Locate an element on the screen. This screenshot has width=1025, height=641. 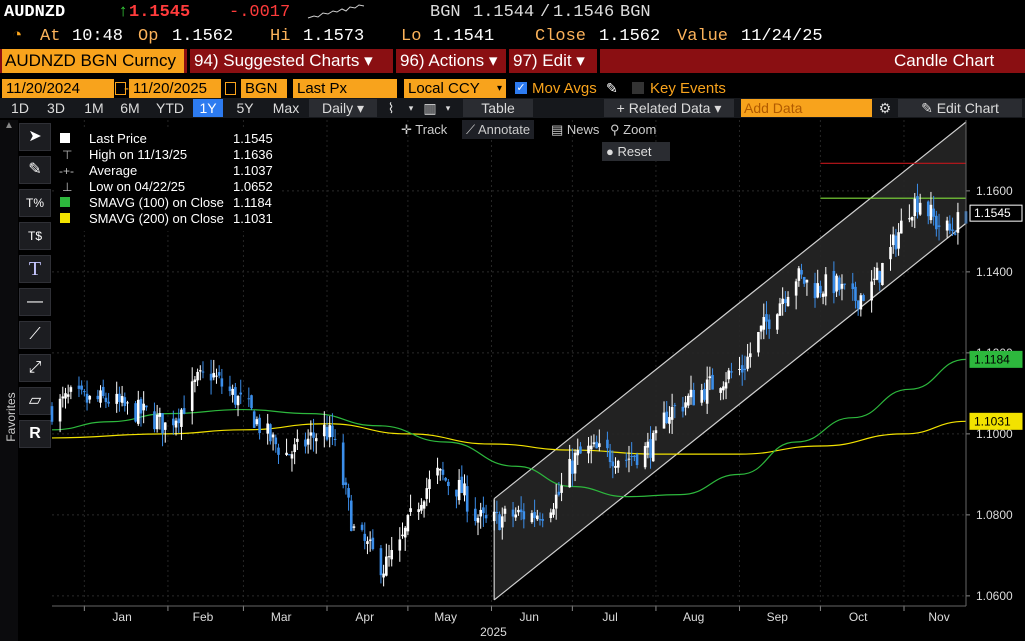
news-button: ▤ News is located at coordinates (575, 129).